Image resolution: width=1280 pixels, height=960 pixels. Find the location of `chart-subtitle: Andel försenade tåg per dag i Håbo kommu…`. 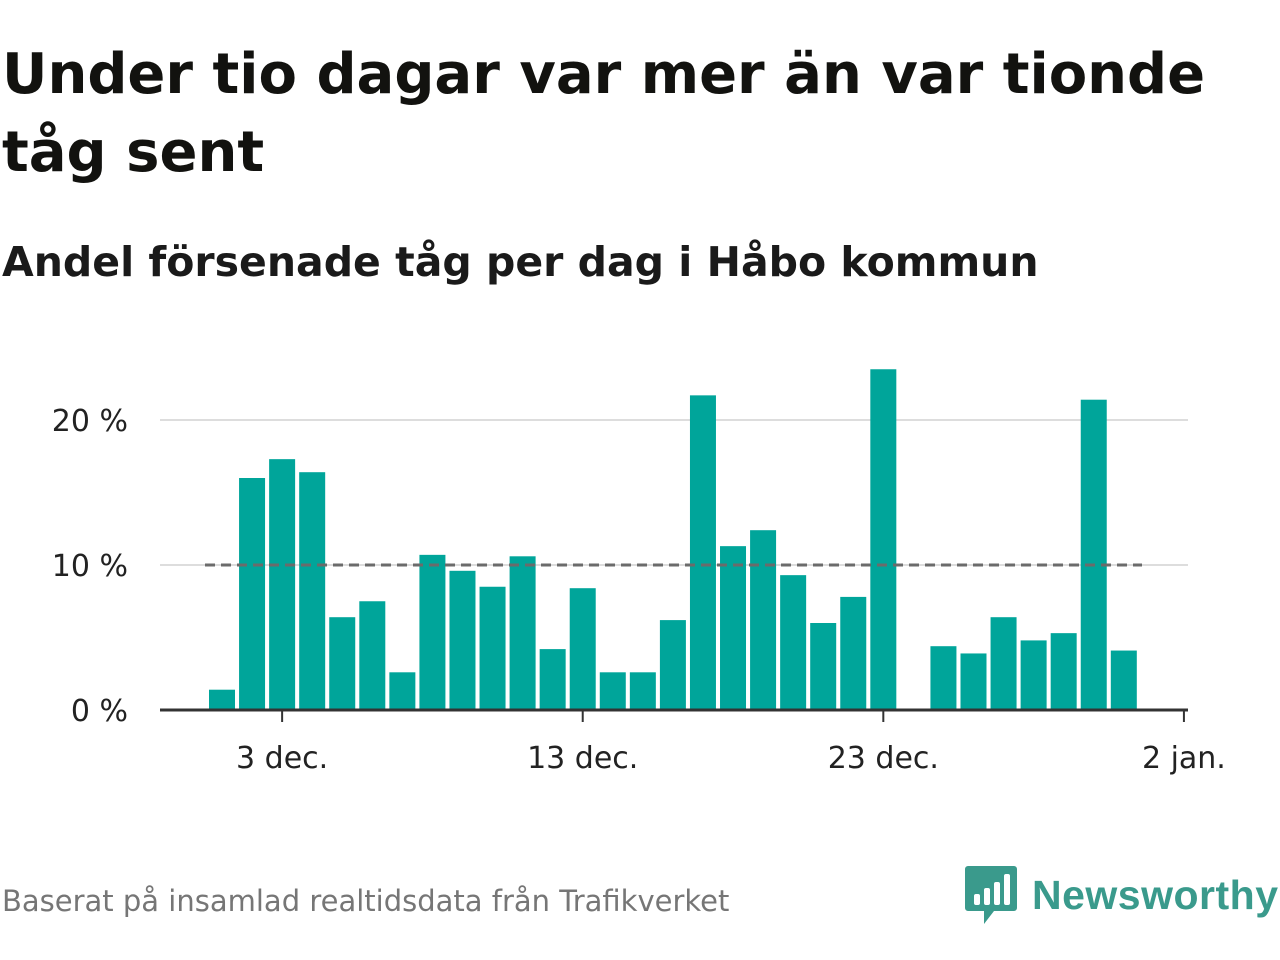

chart-subtitle: Andel försenade tåg per dag i Håbo kommu… is located at coordinates (520, 262).